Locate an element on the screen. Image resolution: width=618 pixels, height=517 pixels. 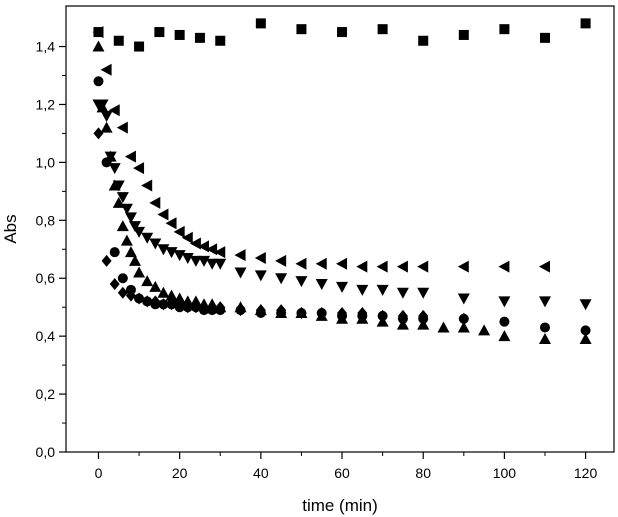
y-tick-label: 1,2 is located at coordinates (46, 104).